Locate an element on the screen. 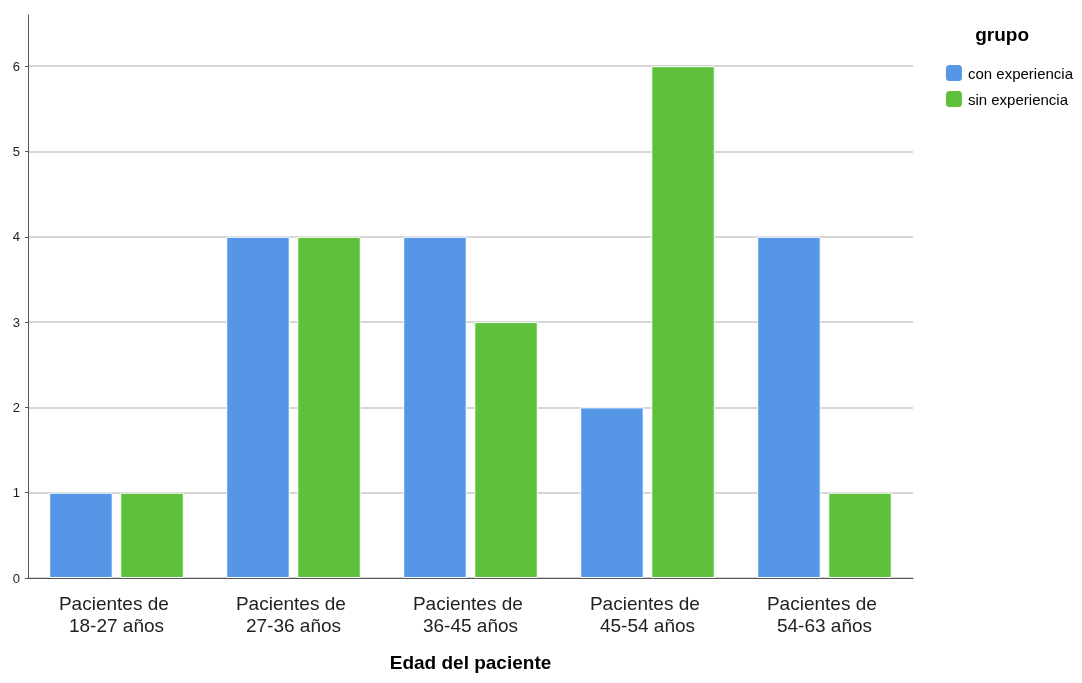 The width and height of the screenshot is (1082, 683). y-tick-label: 6 is located at coordinates (16, 66).